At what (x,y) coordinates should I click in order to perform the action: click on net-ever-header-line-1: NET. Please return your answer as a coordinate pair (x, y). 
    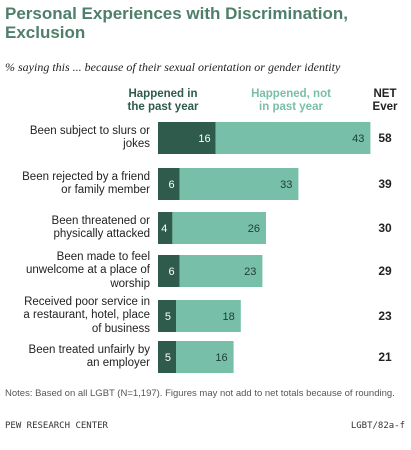
    Looking at the image, I should click on (385, 94).